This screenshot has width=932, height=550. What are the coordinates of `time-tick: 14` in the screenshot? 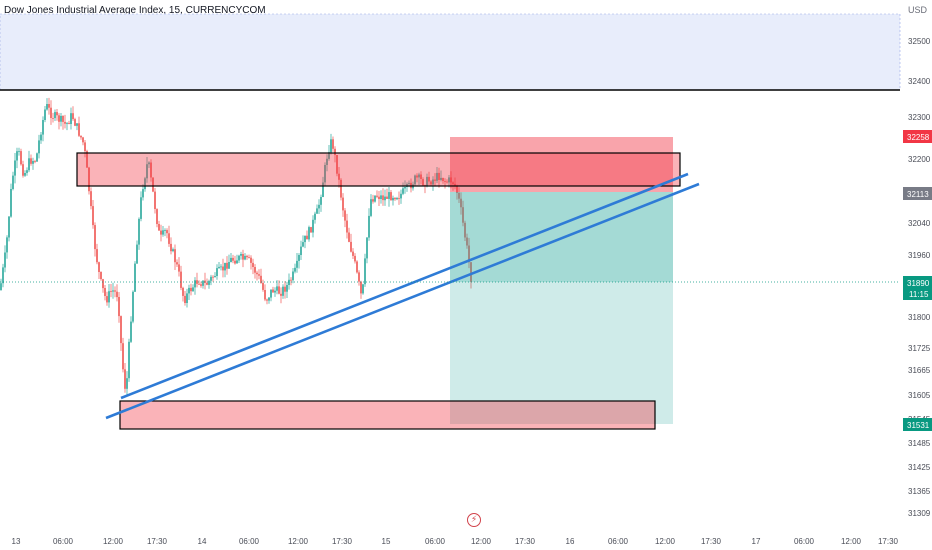 It's located at (202, 541).